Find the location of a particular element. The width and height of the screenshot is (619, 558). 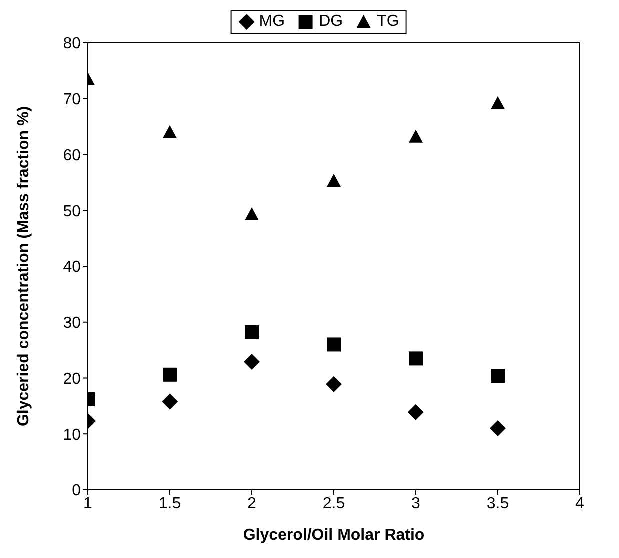

y-tick-label: 0 is located at coordinates (77, 491).